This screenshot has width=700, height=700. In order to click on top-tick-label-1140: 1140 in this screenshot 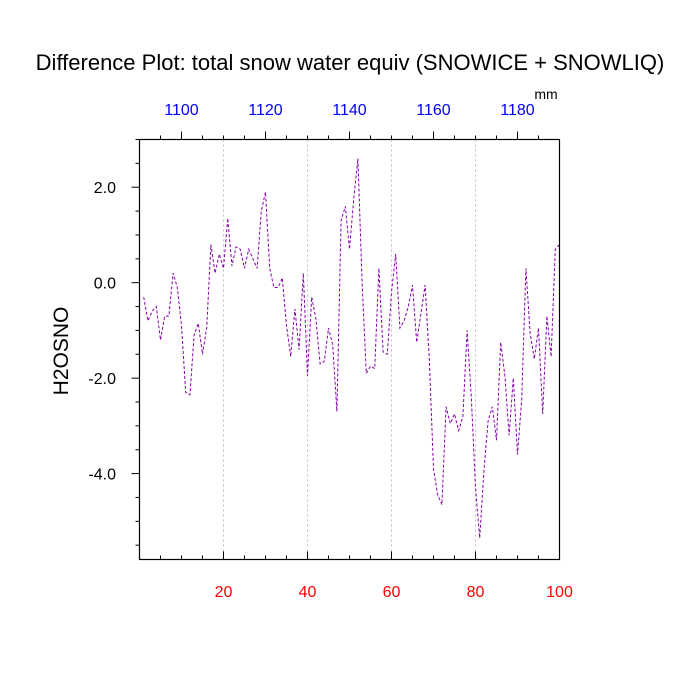, I will do `click(349, 110)`.